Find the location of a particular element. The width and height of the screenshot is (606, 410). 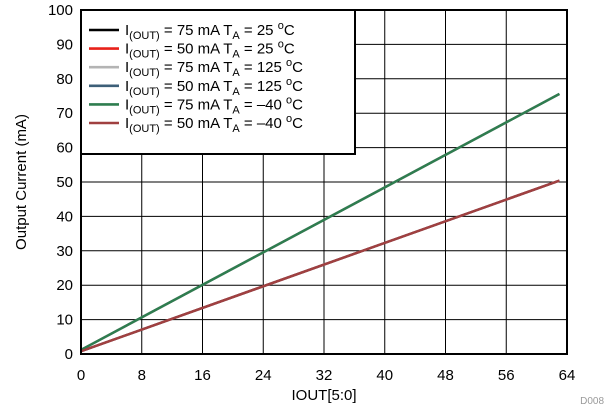

y-tick-label: 10 is located at coordinates (64, 320).